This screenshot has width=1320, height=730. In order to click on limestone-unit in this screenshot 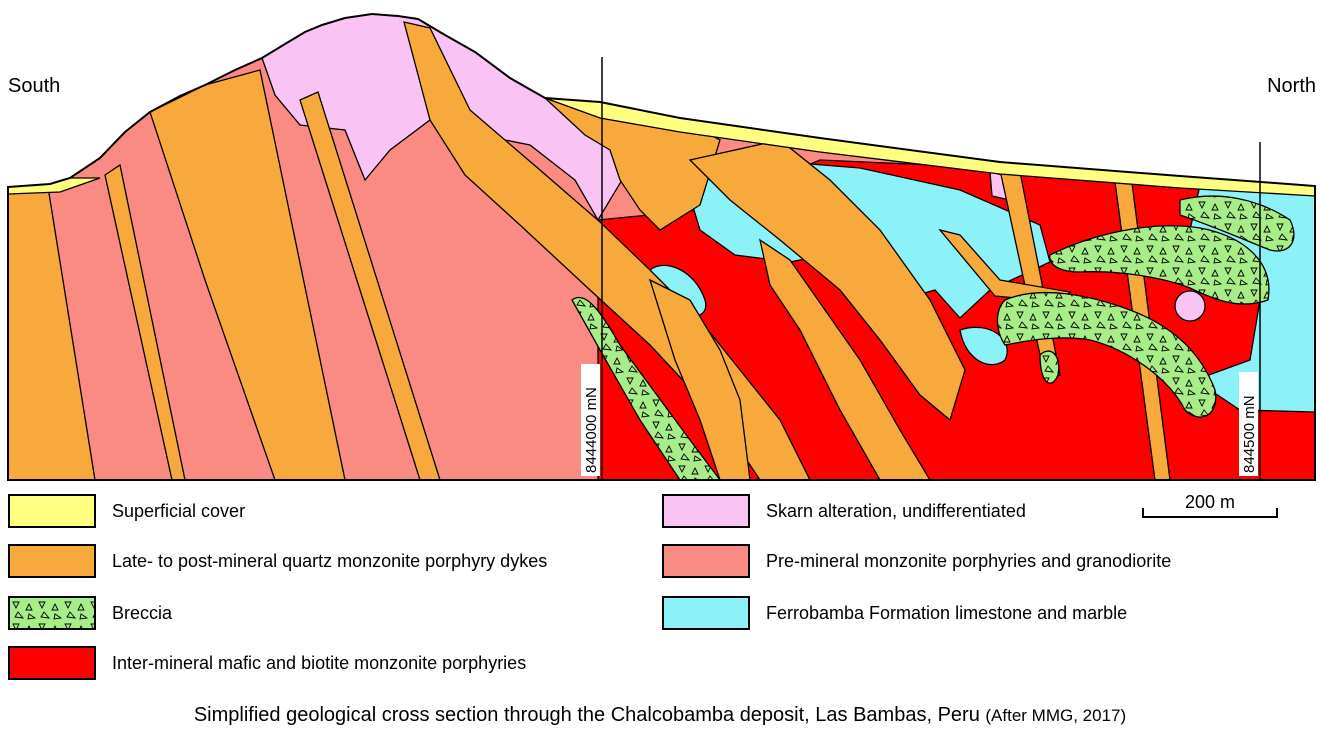, I will do `click(983, 346)`.